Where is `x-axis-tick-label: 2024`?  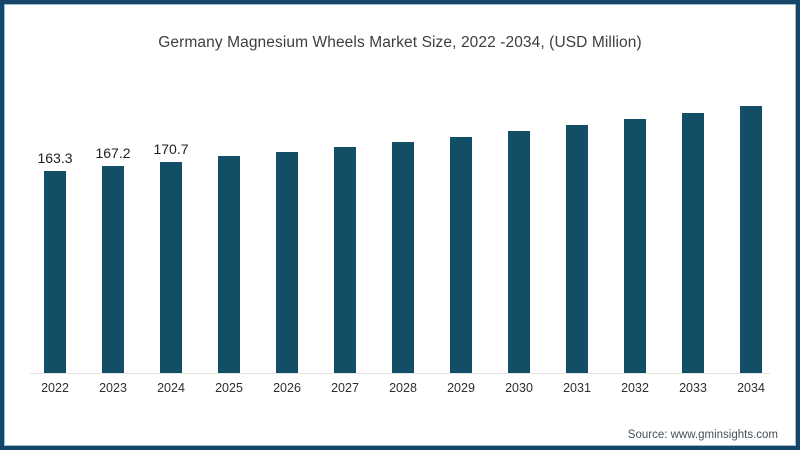
x-axis-tick-label: 2024 is located at coordinates (171, 388).